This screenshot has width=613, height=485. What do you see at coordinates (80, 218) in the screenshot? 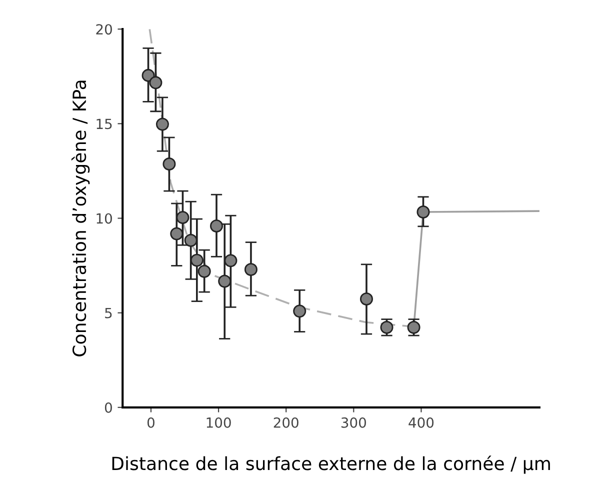
I see `y-axis-title: Concentration d’oxygène / KPa` at bounding box center [80, 218].